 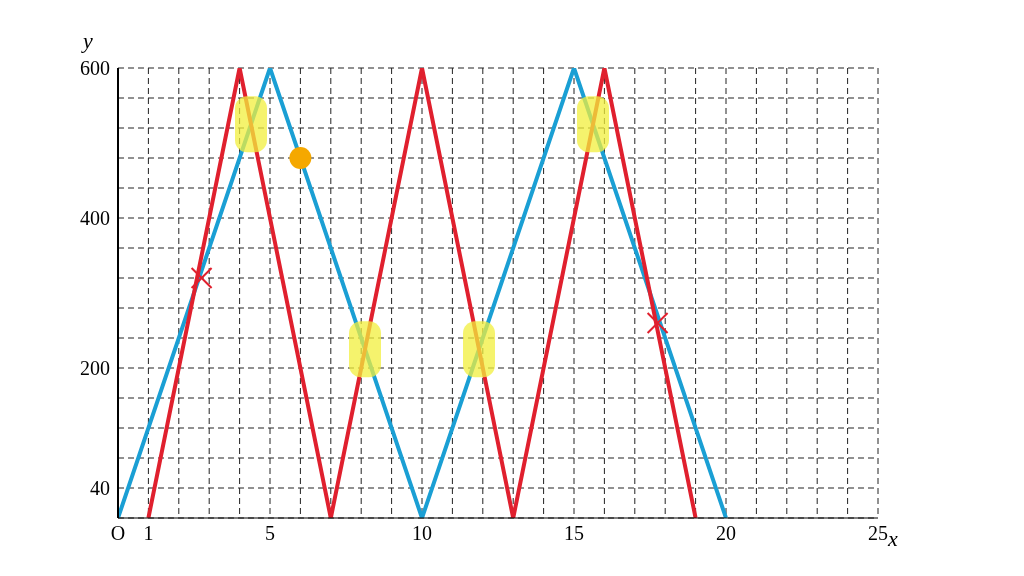 What do you see at coordinates (87, 40) in the screenshot?
I see `y-axis-title: y` at bounding box center [87, 40].